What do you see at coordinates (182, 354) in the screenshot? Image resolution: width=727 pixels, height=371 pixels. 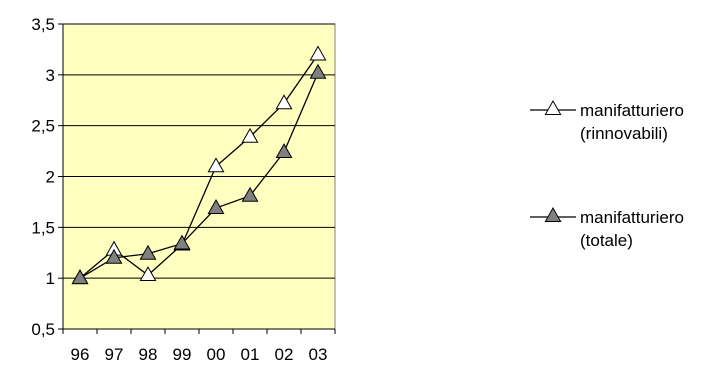 I see `x-tick-label: 99` at bounding box center [182, 354].